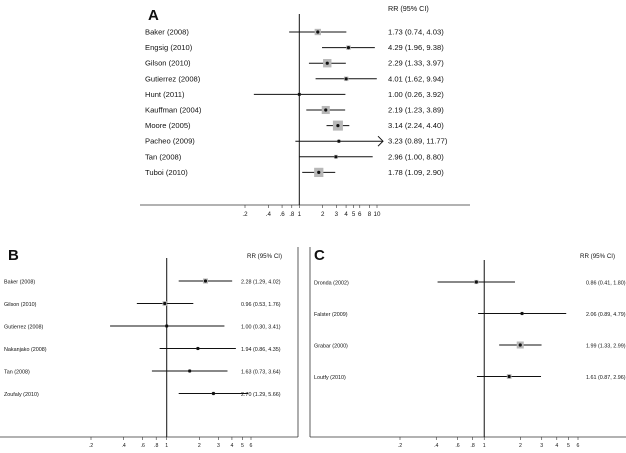  What do you see at coordinates (205, 281) in the screenshot?
I see `panel-b-baker-2008-point` at bounding box center [205, 281].